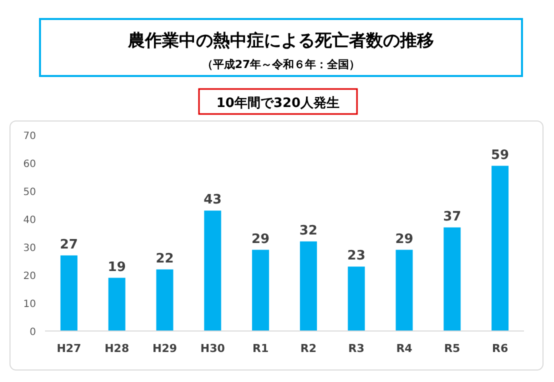 The height and width of the screenshot is (382, 554). Describe the element at coordinates (29, 248) in the screenshot. I see `y-tick-label: 30` at that location.